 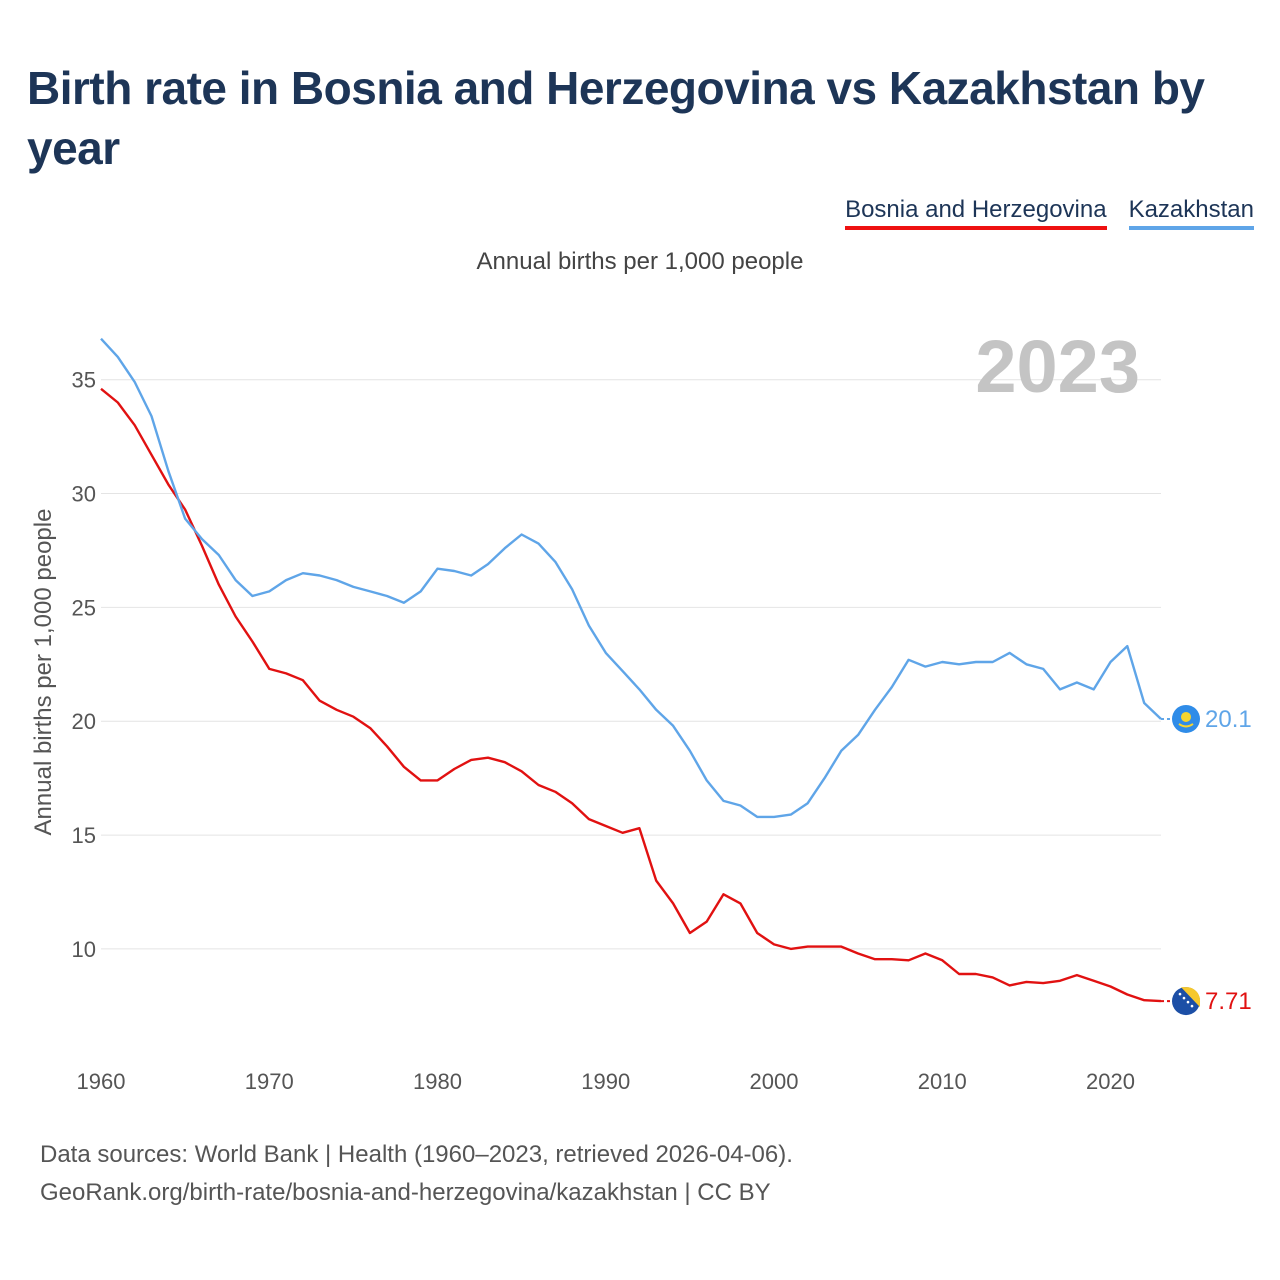 What do you see at coordinates (84, 835) in the screenshot?
I see `y-tick-label: 15` at bounding box center [84, 835].